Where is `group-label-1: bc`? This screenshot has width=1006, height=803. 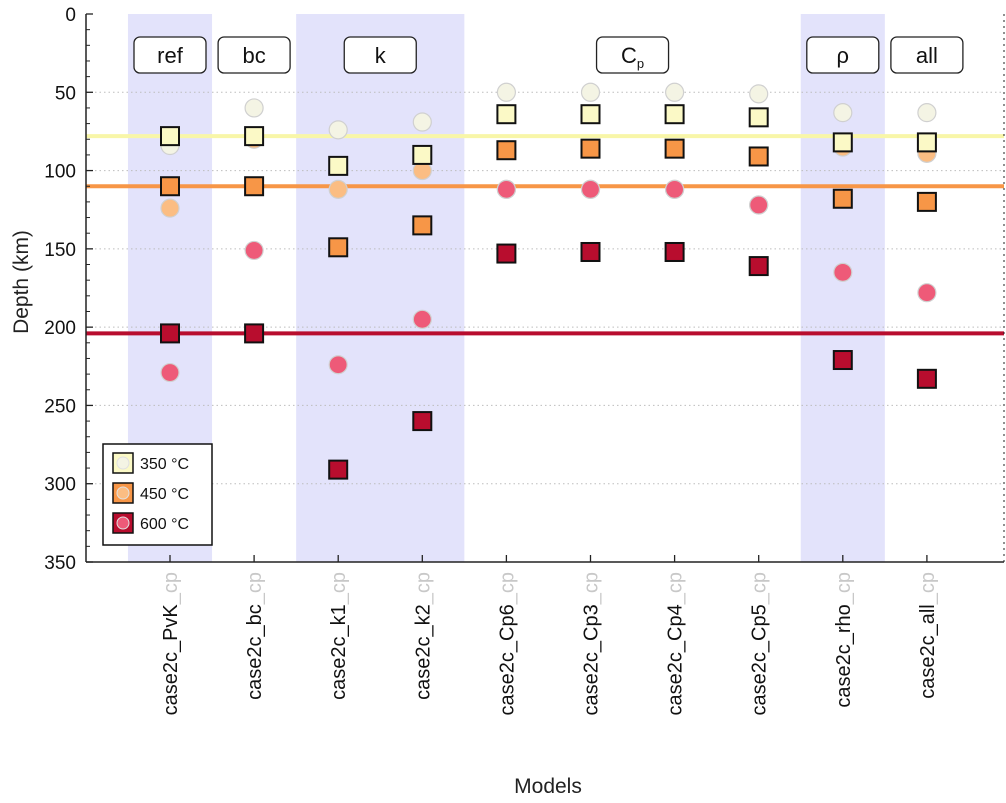 group-label-1: bc is located at coordinates (253, 55).